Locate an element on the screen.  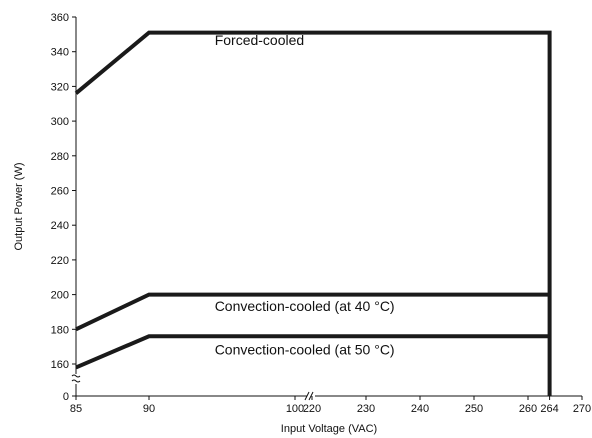
y-tick-label-180: 180 is located at coordinates (60, 330).